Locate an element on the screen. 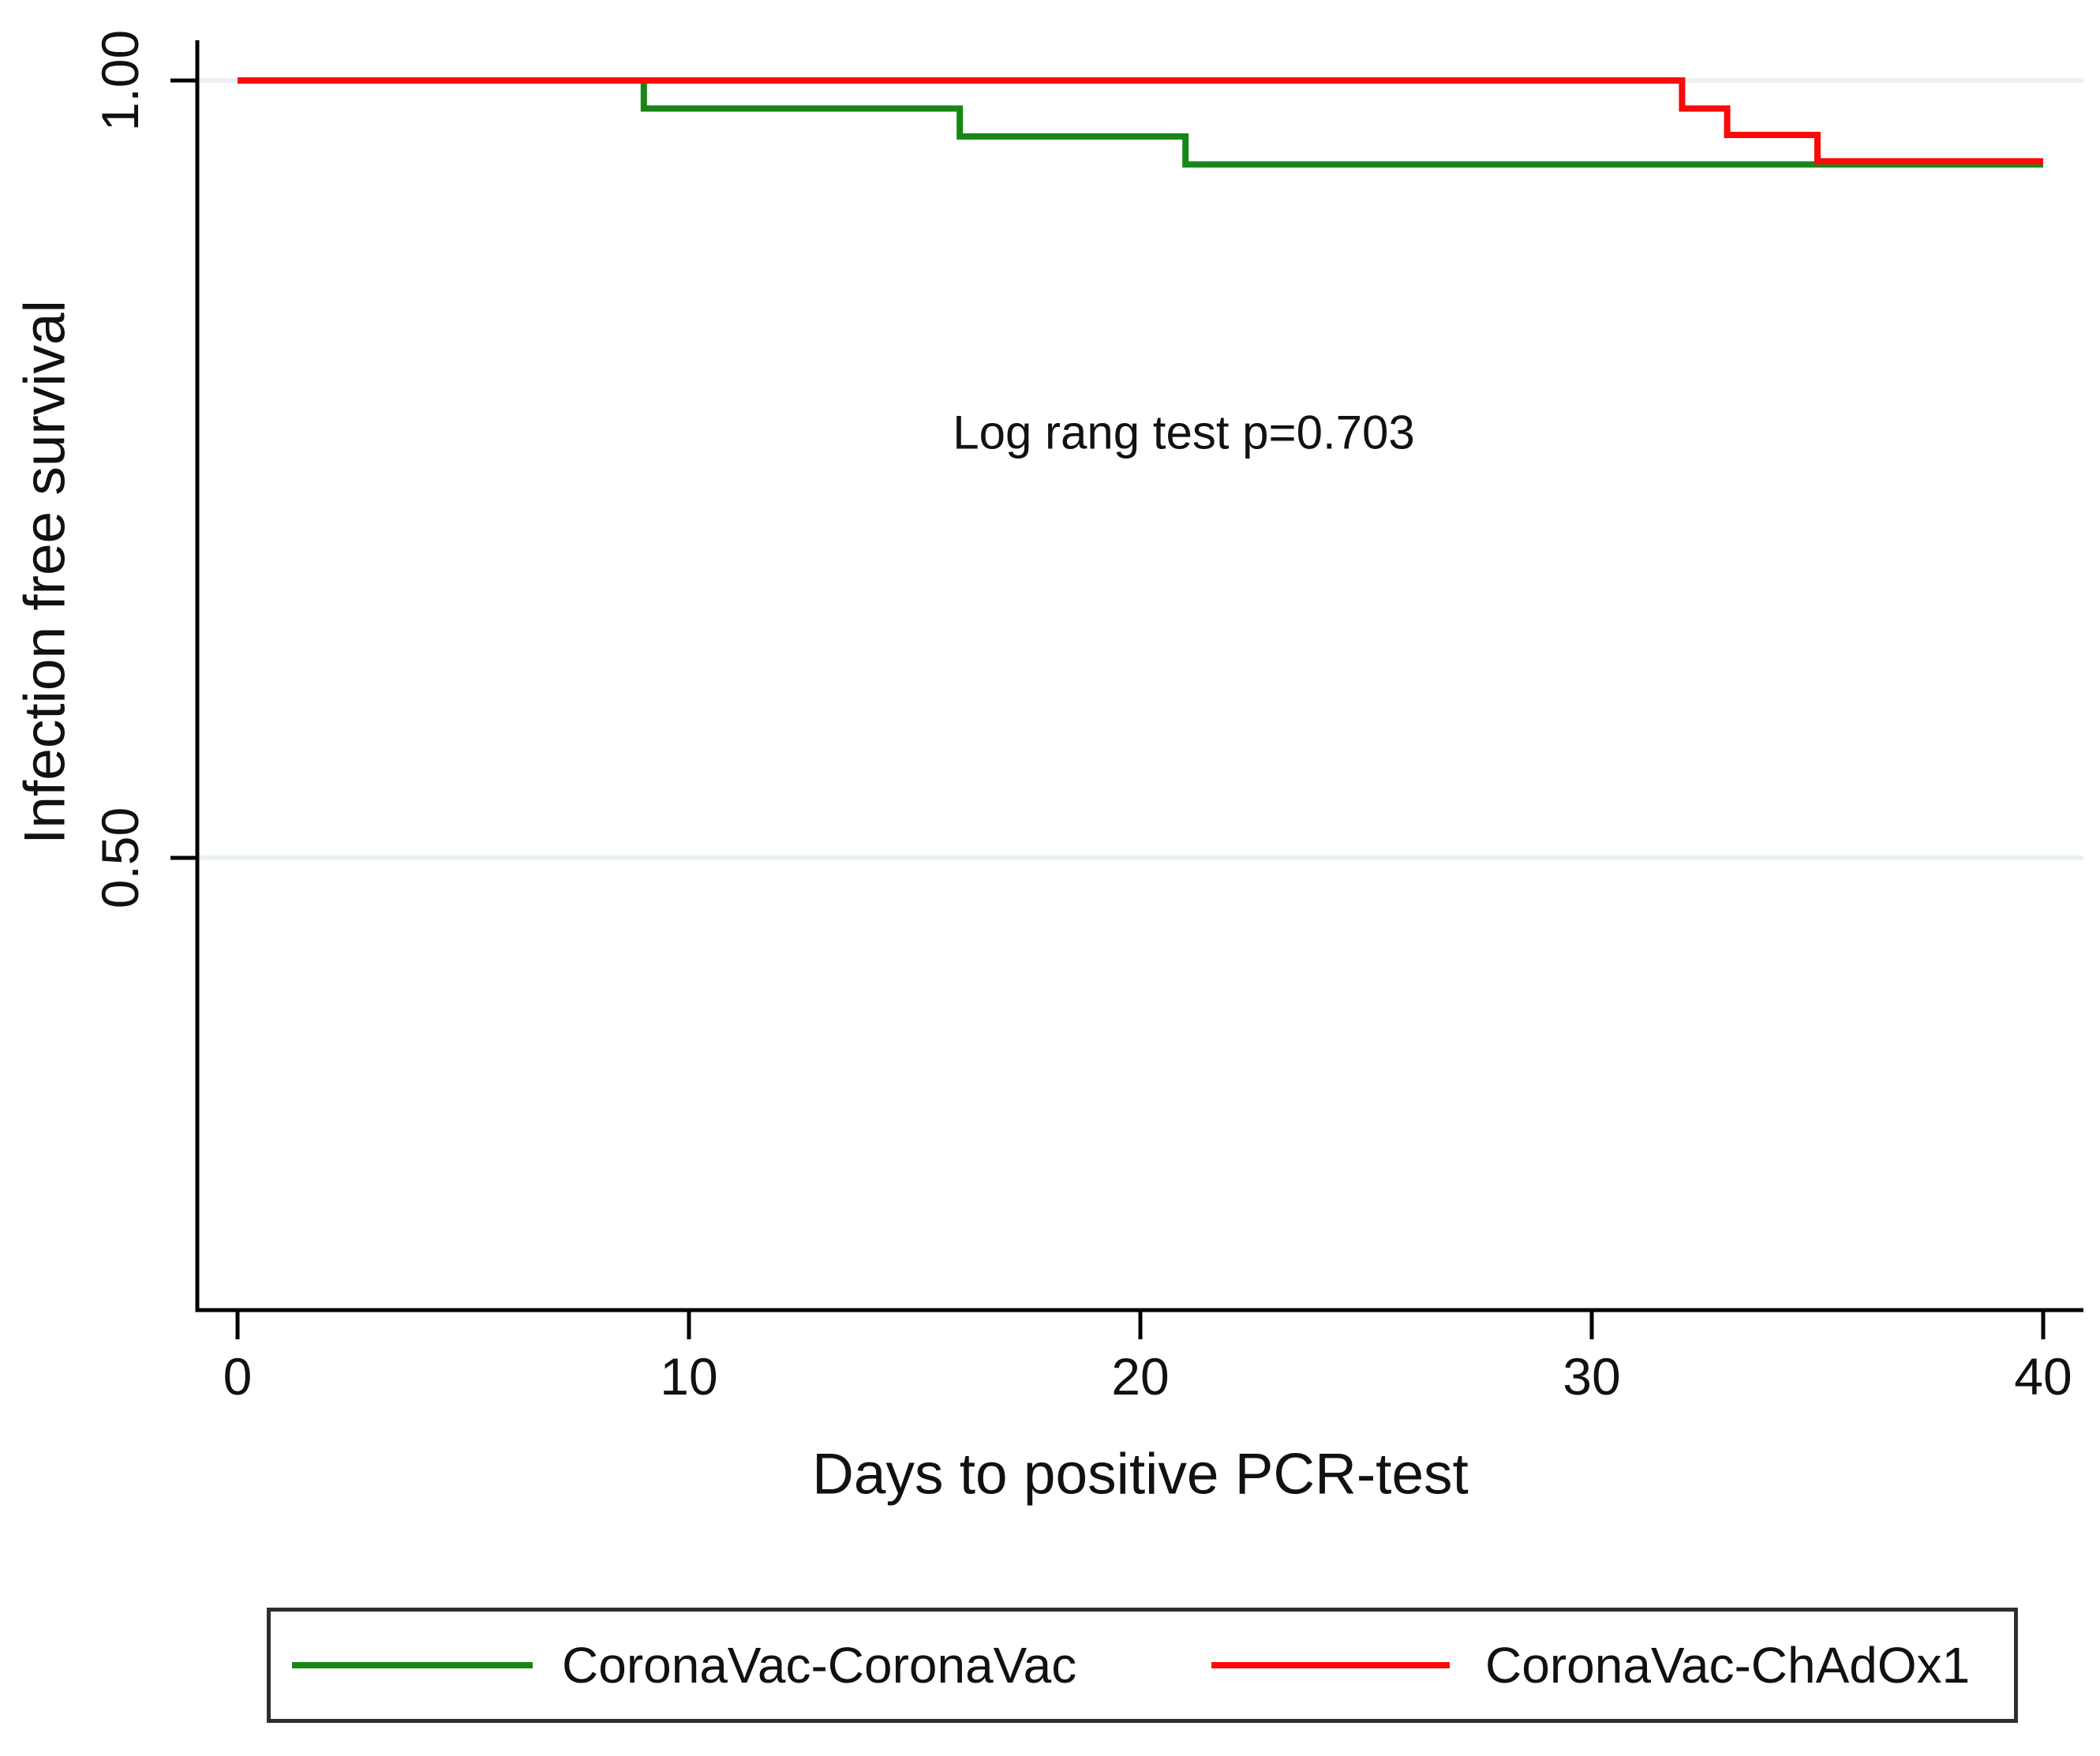  legend: CoronaVac-CoronaVac CoronaVac-ChAdOx1 is located at coordinates (1142, 1666).